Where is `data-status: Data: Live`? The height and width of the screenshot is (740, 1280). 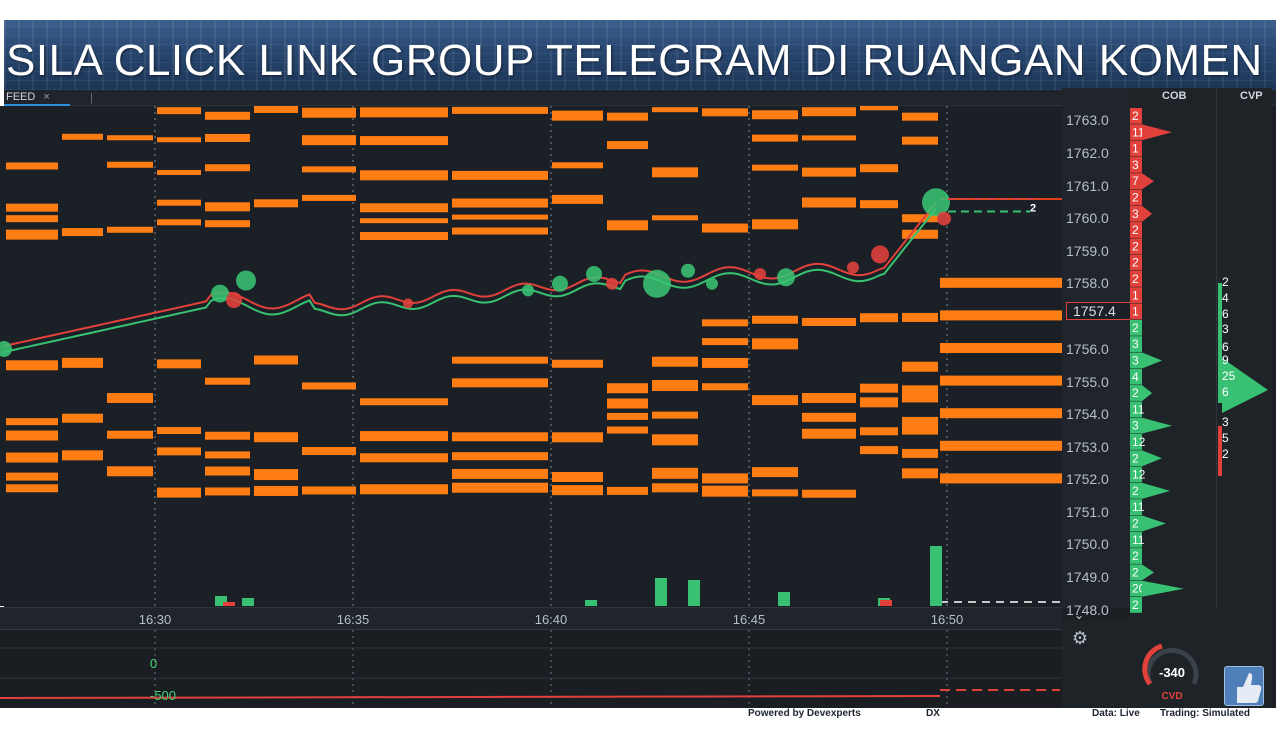
data-status: Data: Live is located at coordinates (1116, 713).